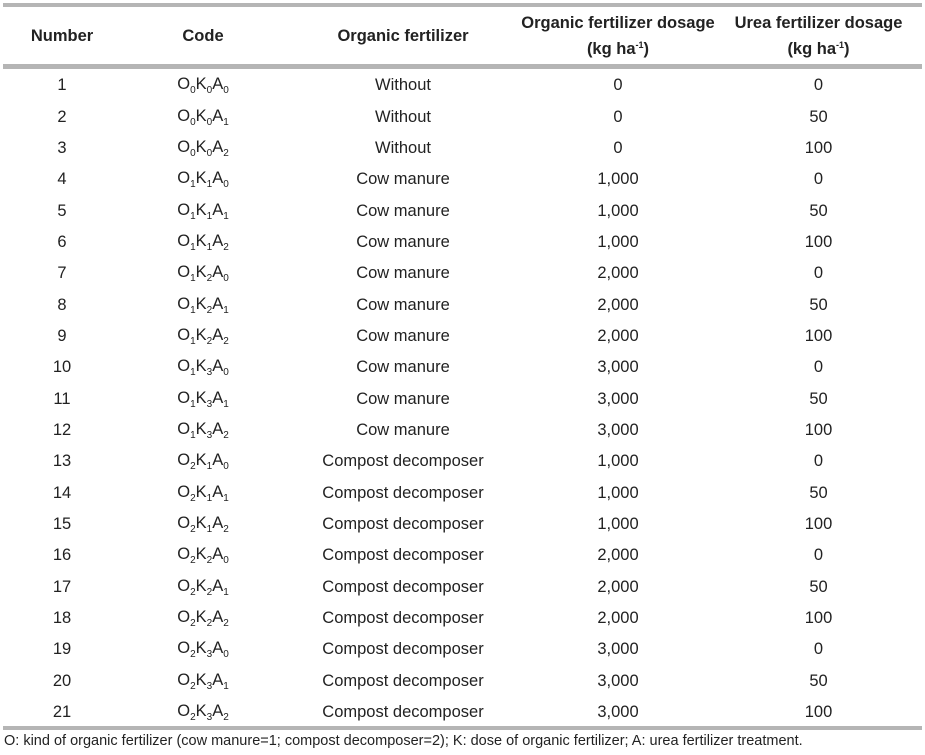 The width and height of the screenshot is (925, 755). I want to click on cell-code: O1K3A0, so click(203, 368).